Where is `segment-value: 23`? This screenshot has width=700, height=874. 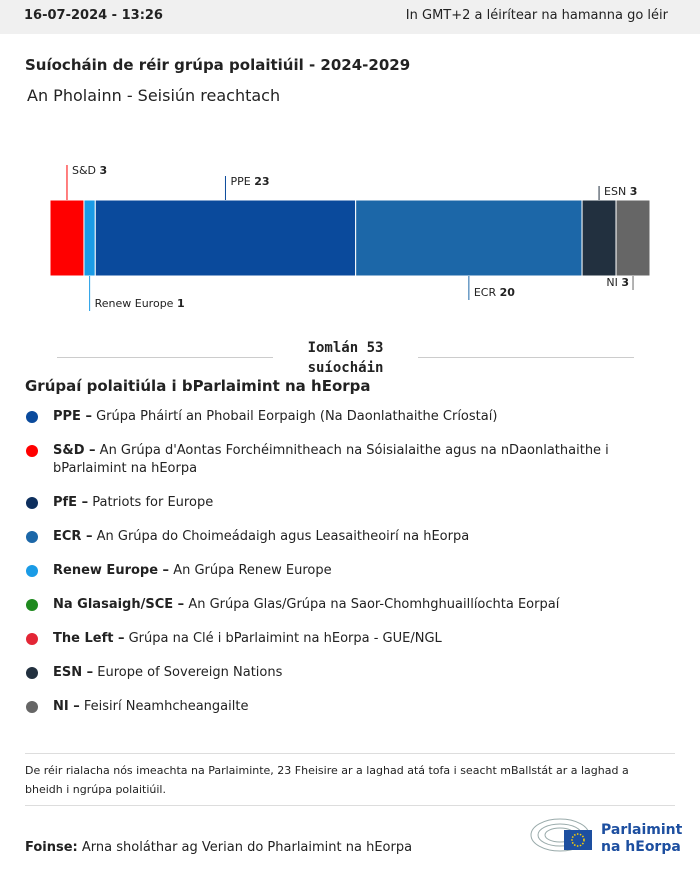 segment-value: 23 is located at coordinates (261, 181).